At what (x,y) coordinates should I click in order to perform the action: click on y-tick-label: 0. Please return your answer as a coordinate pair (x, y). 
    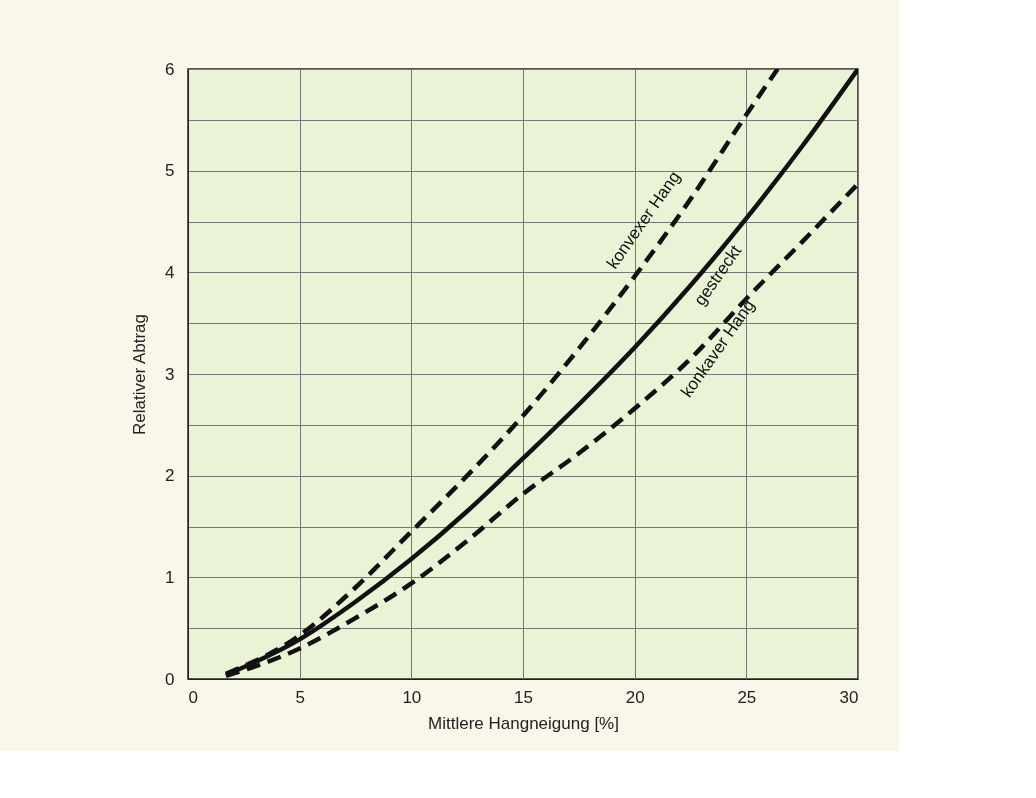
    Looking at the image, I should click on (170, 679).